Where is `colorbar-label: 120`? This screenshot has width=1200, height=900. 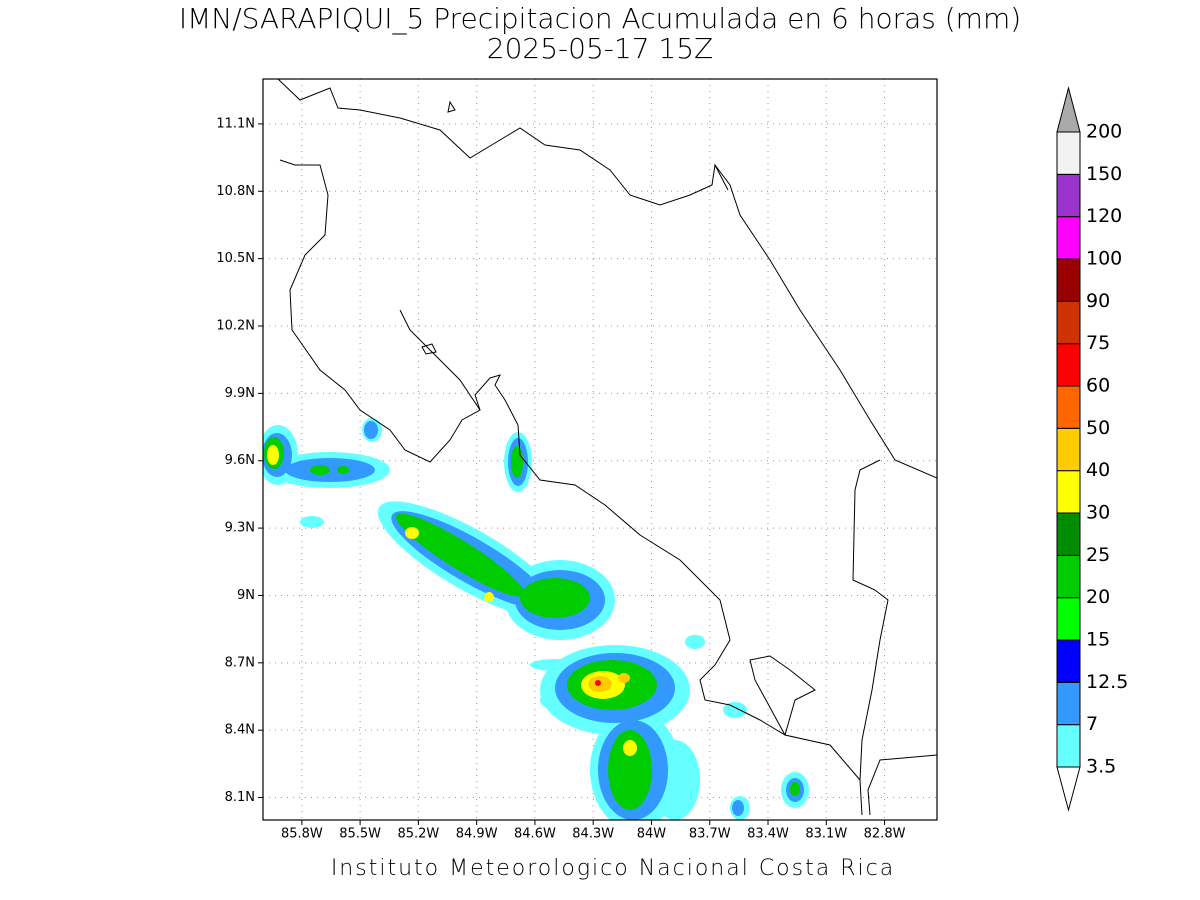 colorbar-label: 120 is located at coordinates (1104, 216).